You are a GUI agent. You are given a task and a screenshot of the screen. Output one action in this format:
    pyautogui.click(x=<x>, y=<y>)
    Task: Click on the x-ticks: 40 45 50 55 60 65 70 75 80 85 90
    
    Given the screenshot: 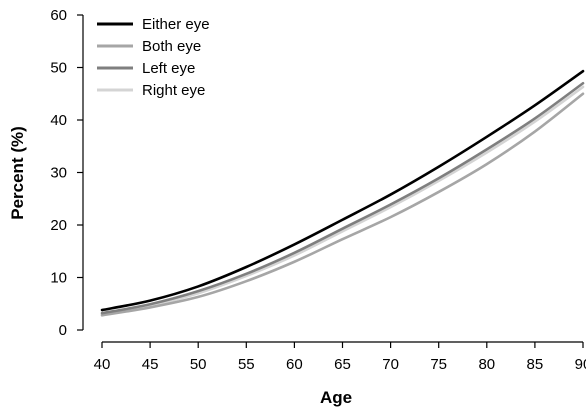 What is the action you would take?
    pyautogui.click(x=340, y=357)
    